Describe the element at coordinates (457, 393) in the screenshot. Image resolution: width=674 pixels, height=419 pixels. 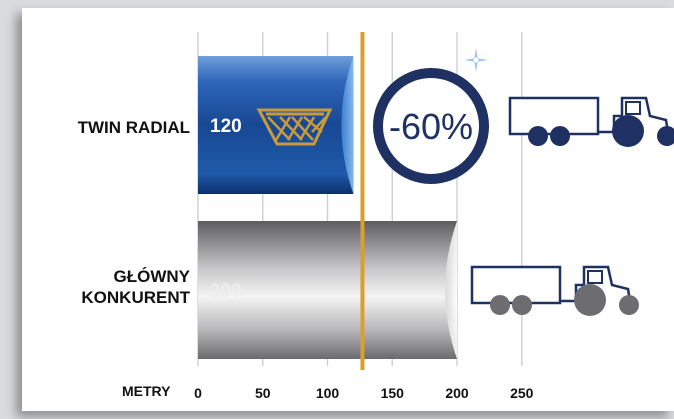
I see `x-tick-label: 200` at that location.